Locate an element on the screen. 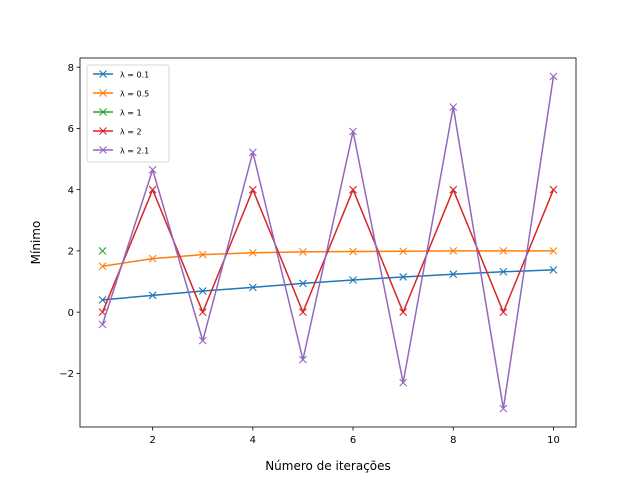 The height and width of the screenshot is (485, 640). legend-label: λ = 2.1 is located at coordinates (134, 151).